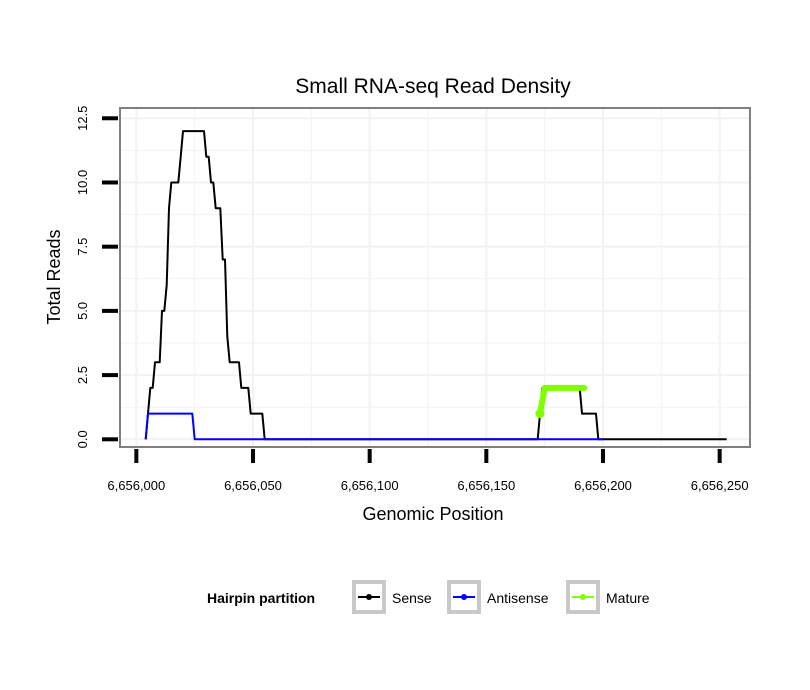  Describe the element at coordinates (82, 182) in the screenshot. I see `y-tick-label: 10.0` at that location.